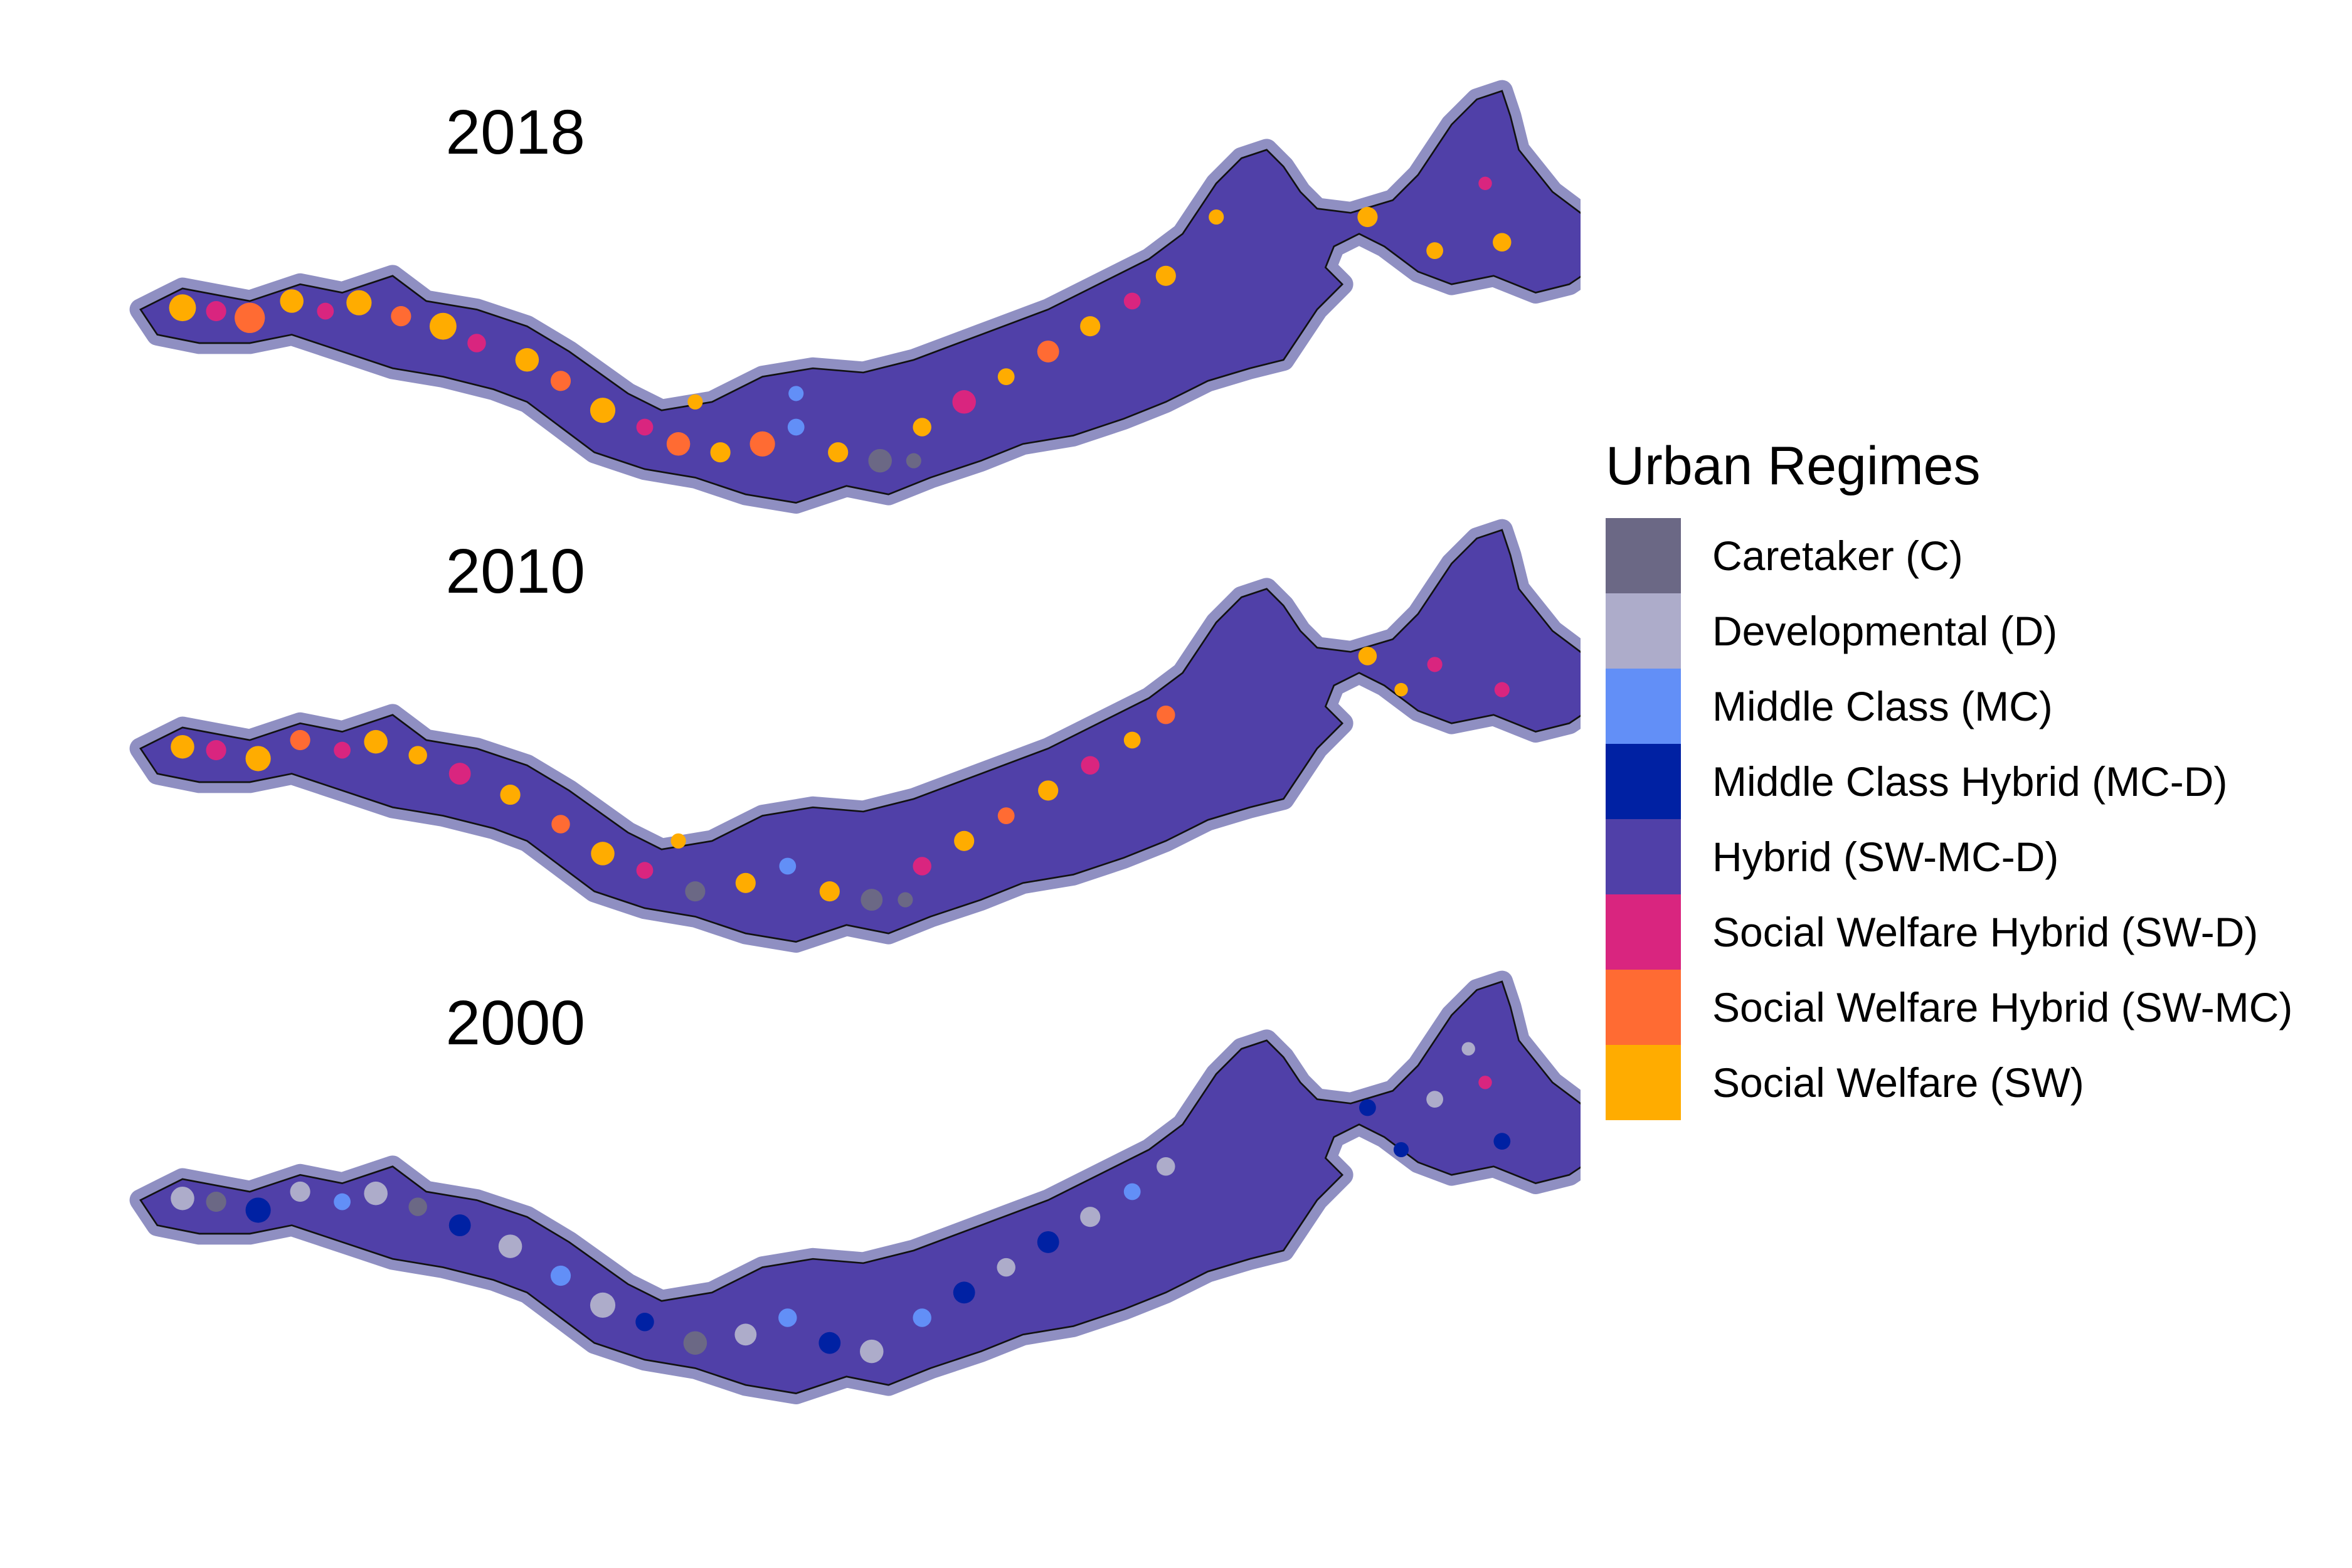  I want to click on legend-label: Caretaker (C), so click(1837, 555).